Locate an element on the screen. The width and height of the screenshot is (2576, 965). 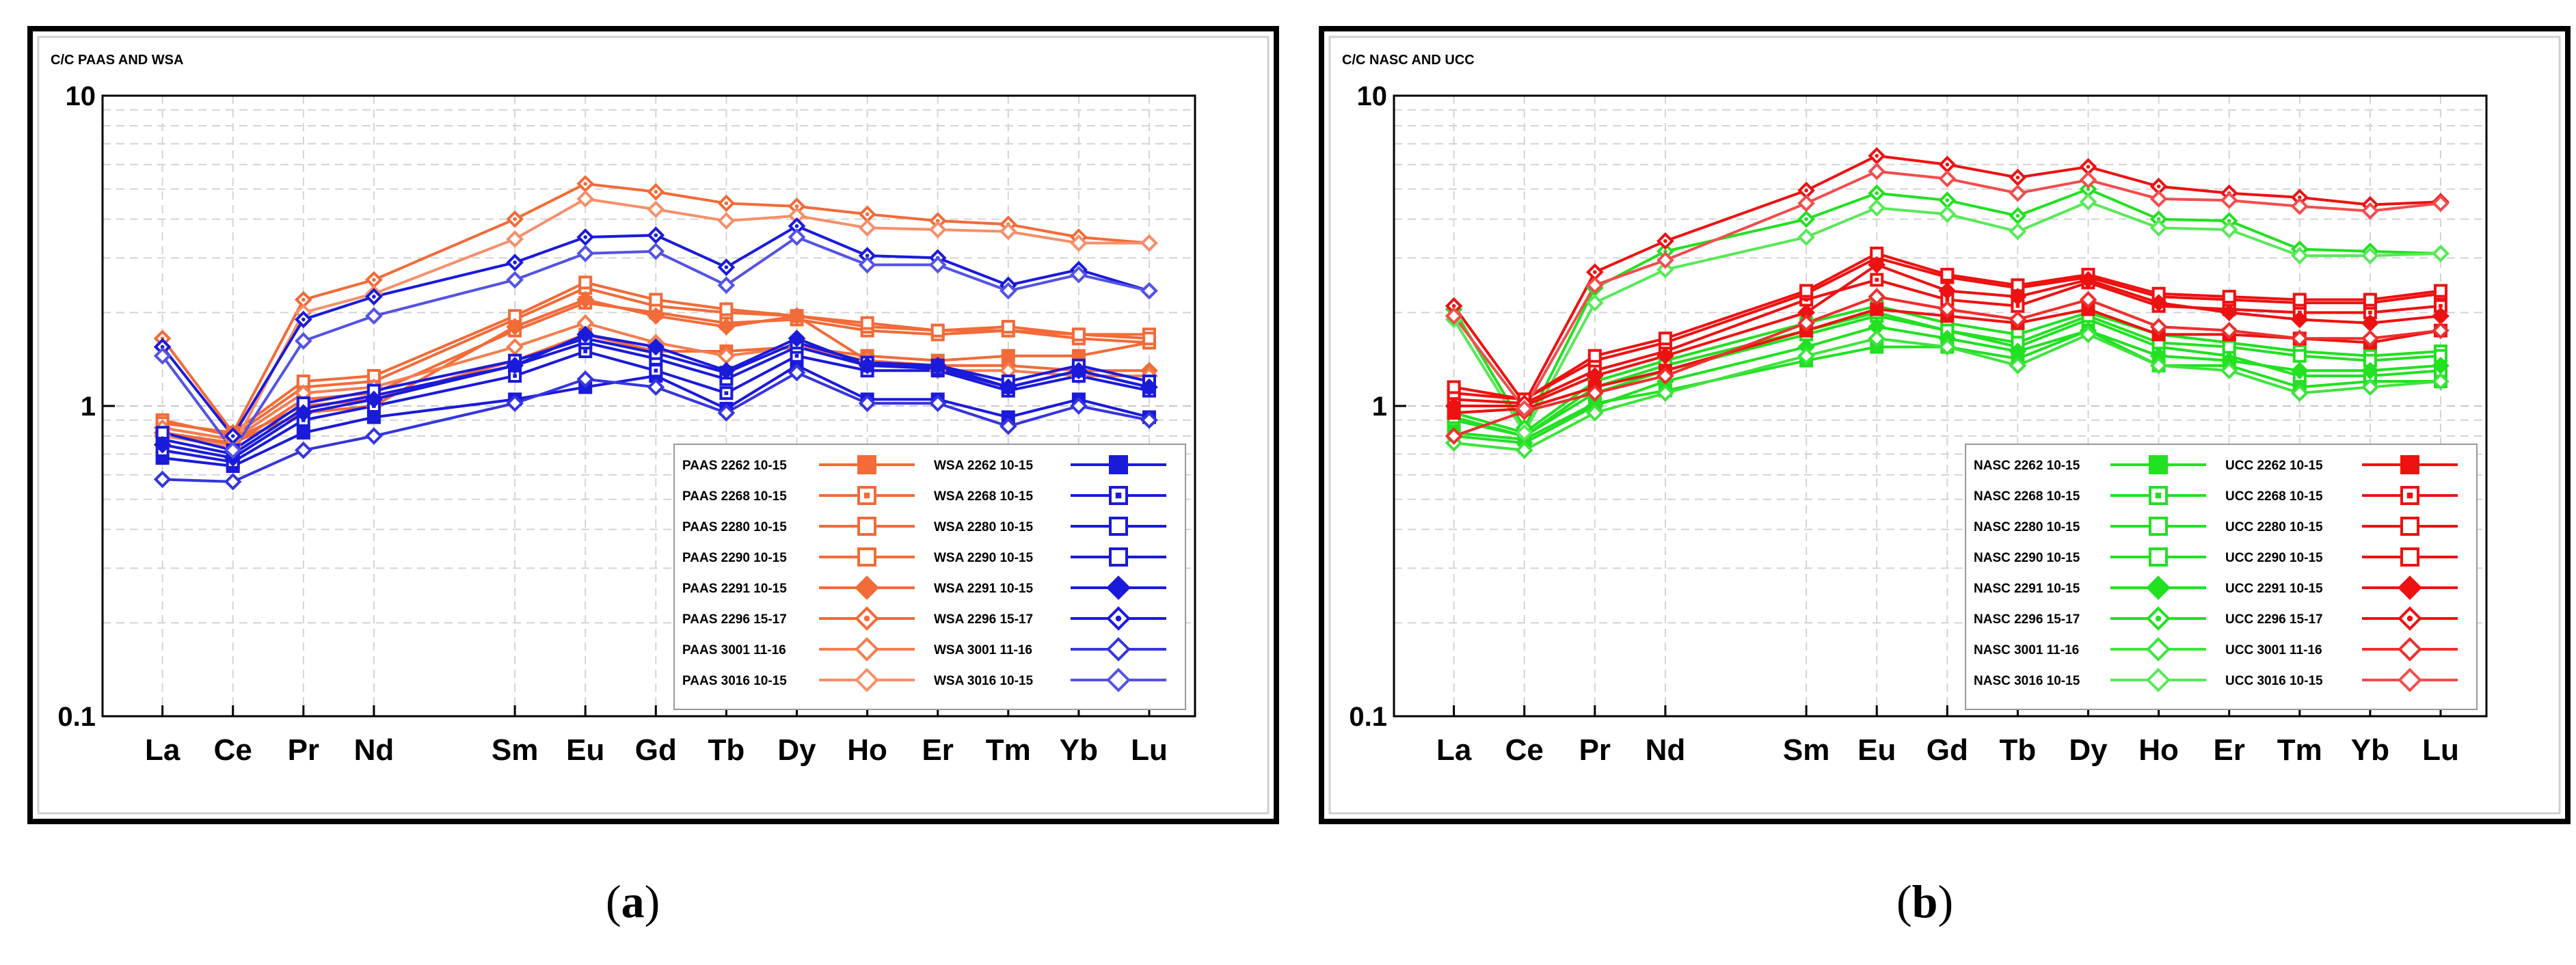
legend-item: UCC 2290 10-15 is located at coordinates (2341, 557).